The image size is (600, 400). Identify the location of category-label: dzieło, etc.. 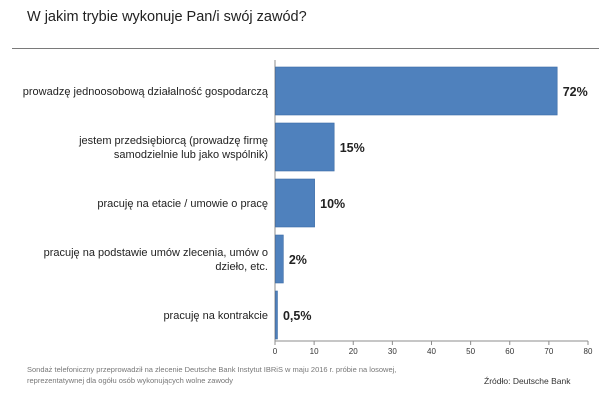
(241, 267).